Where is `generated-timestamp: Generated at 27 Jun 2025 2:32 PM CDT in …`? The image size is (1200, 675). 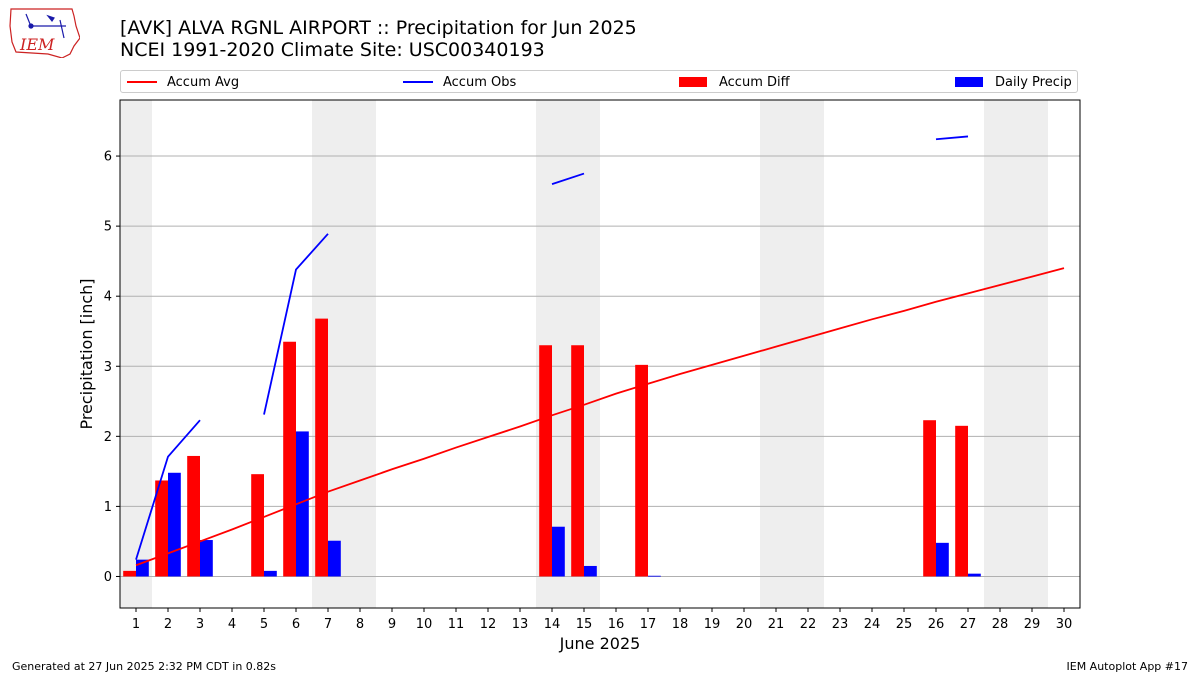
generated-timestamp: Generated at 27 Jun 2025 2:32 PM CDT in … is located at coordinates (144, 666).